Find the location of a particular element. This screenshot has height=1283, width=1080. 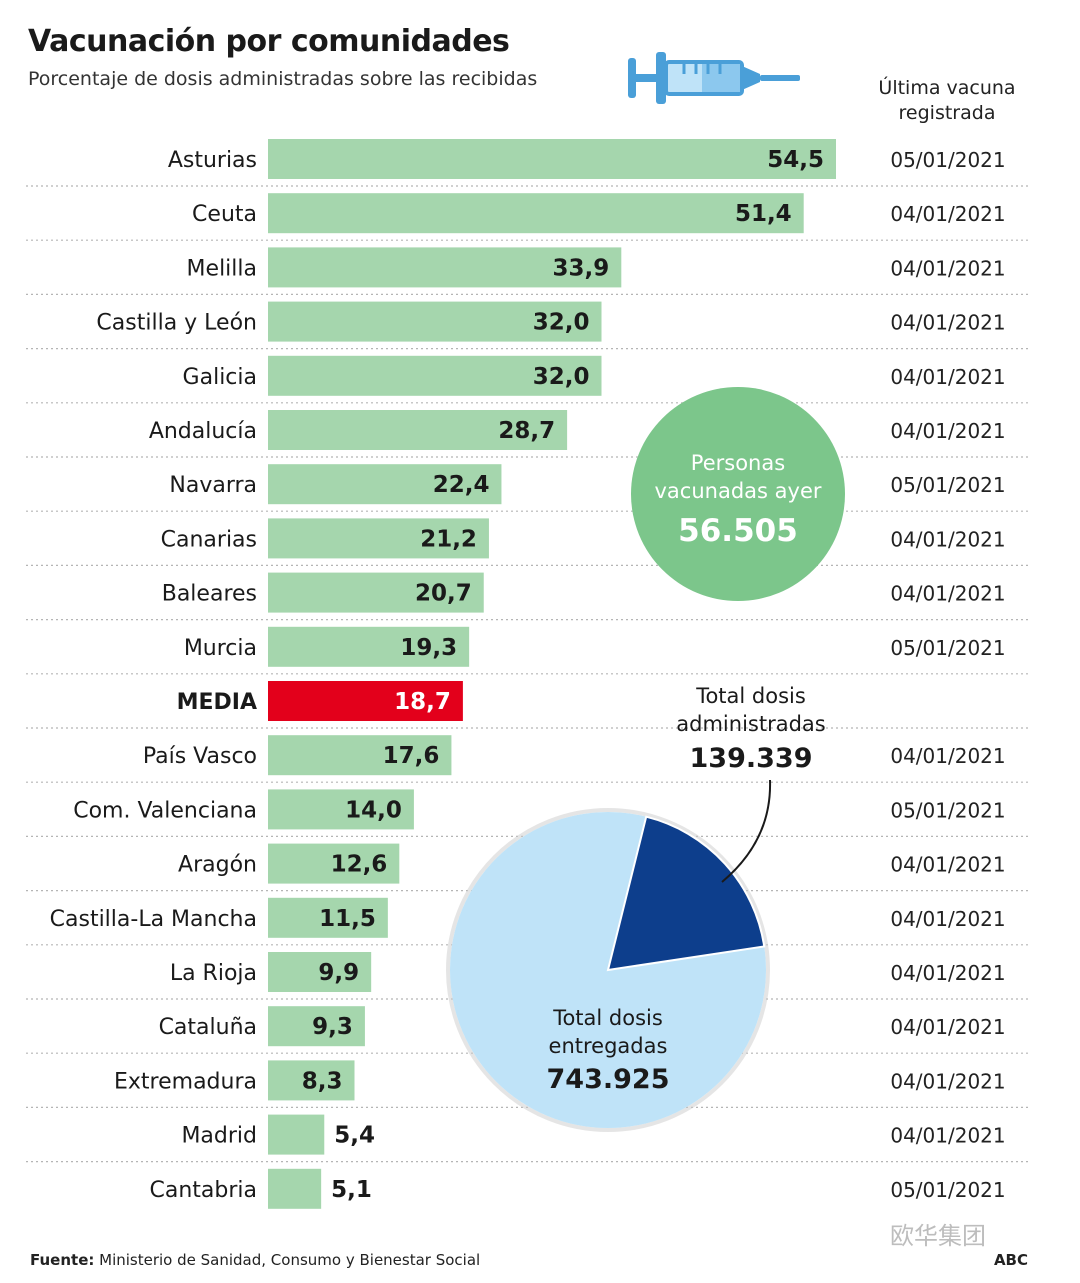

value-label: 18,7 is located at coordinates (422, 702).